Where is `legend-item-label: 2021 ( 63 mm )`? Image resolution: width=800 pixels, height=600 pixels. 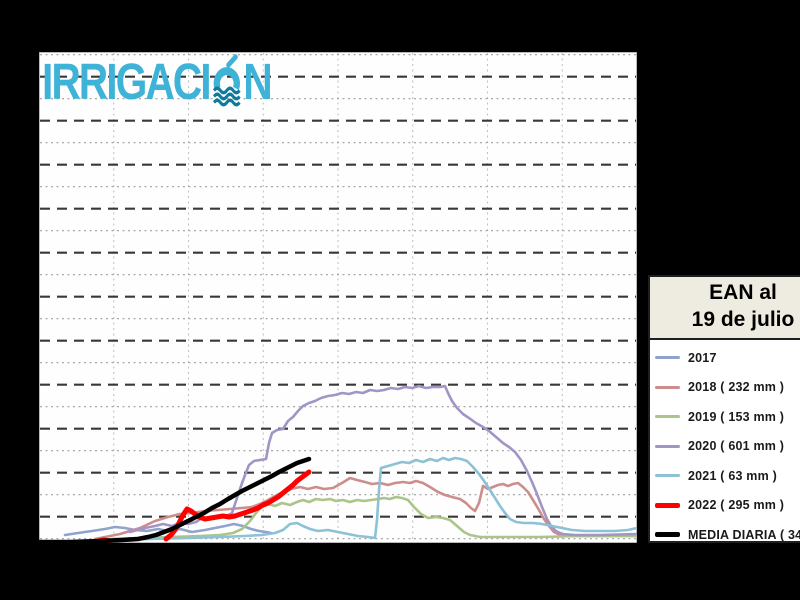 legend-item-label: 2021 ( 63 mm ) is located at coordinates (732, 475).